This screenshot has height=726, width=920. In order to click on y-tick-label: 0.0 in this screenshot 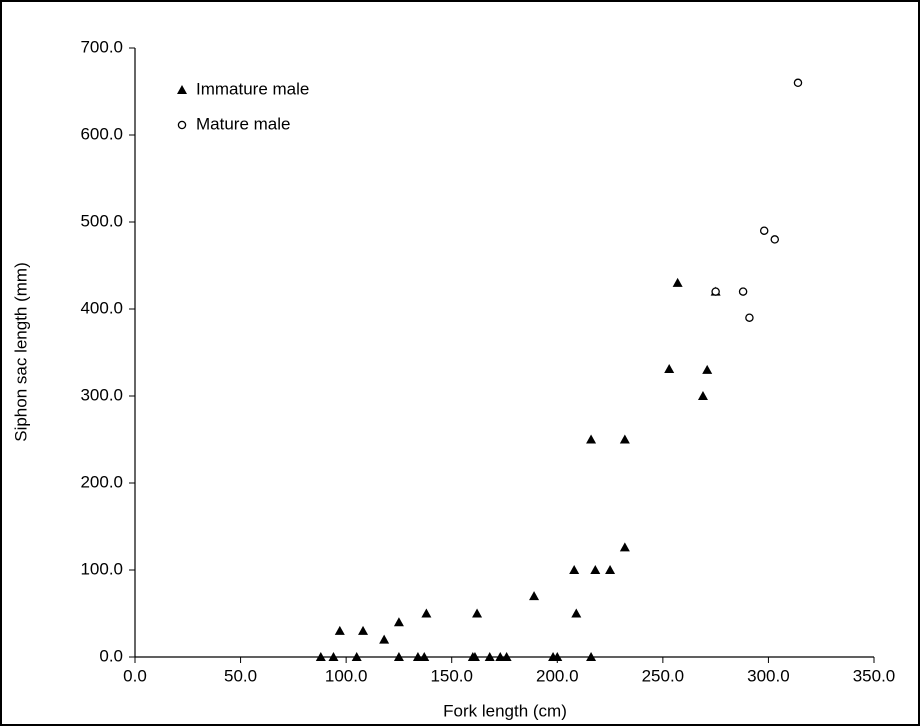, I will do `click(111, 655)`.